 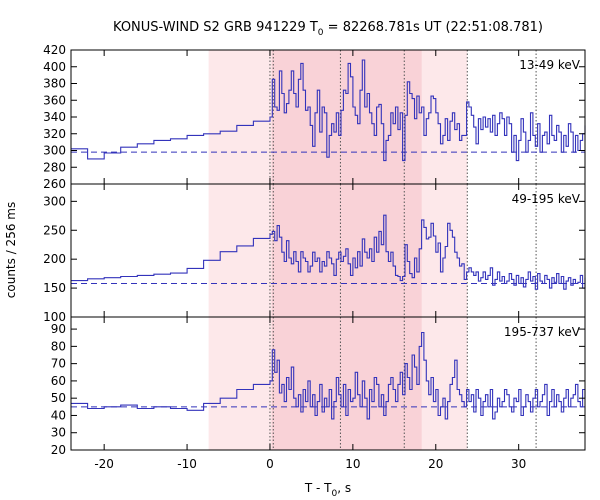 What do you see at coordinates (518, 464) in the screenshot?
I see `x-tick-label: 30` at bounding box center [518, 464].